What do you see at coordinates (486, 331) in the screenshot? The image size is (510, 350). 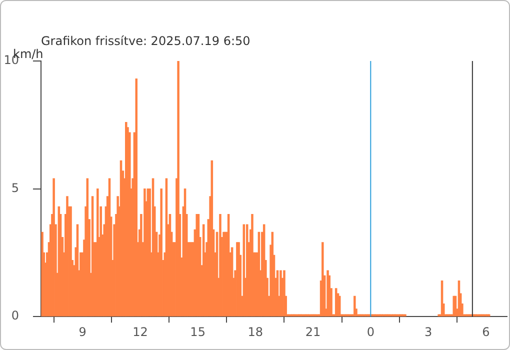 I see `x-tick-label: 6` at bounding box center [486, 331].